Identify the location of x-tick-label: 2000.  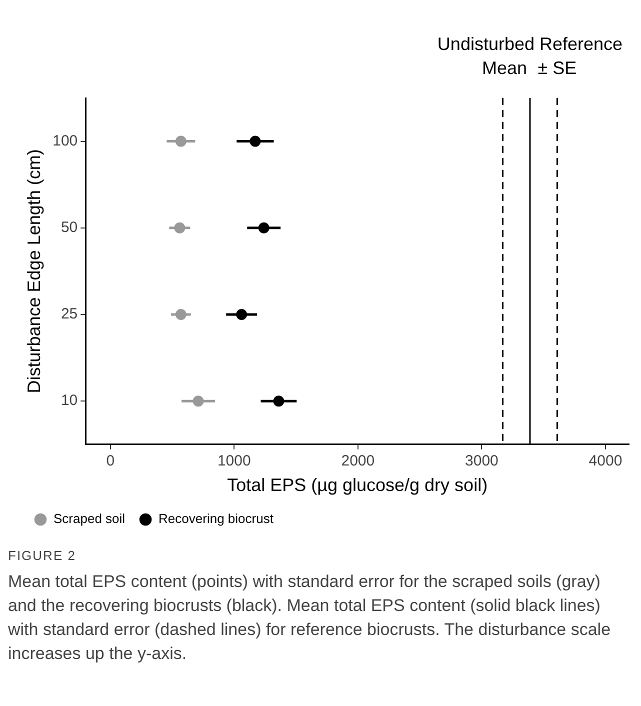
(358, 461).